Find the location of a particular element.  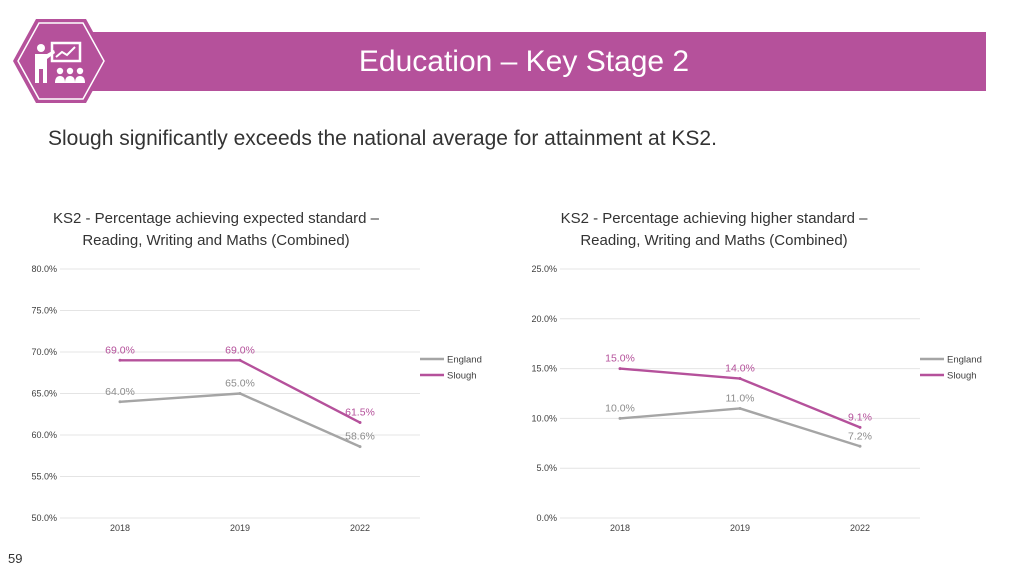

y-tick-label: 55.0% is located at coordinates (44, 477).